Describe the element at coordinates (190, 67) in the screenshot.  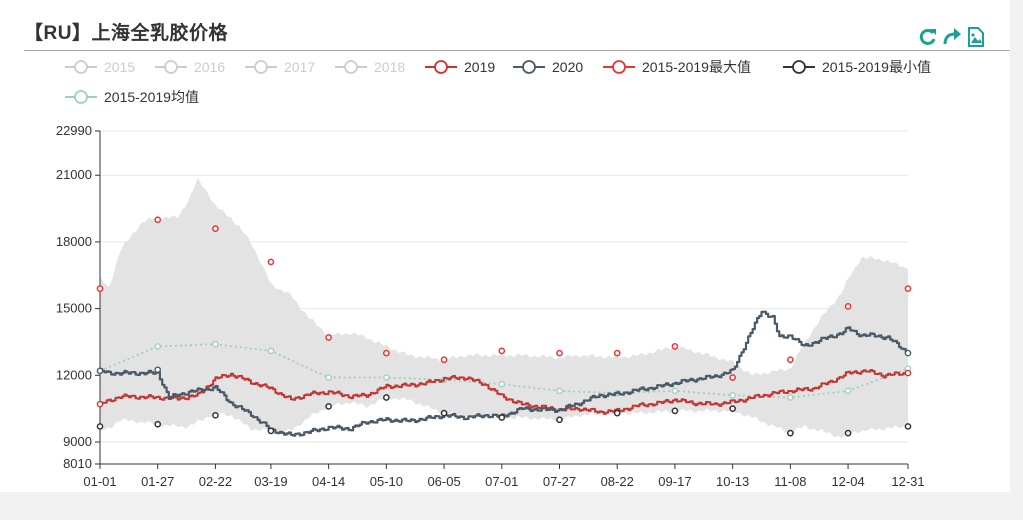
I see `legend-item-2016: 2016` at that location.